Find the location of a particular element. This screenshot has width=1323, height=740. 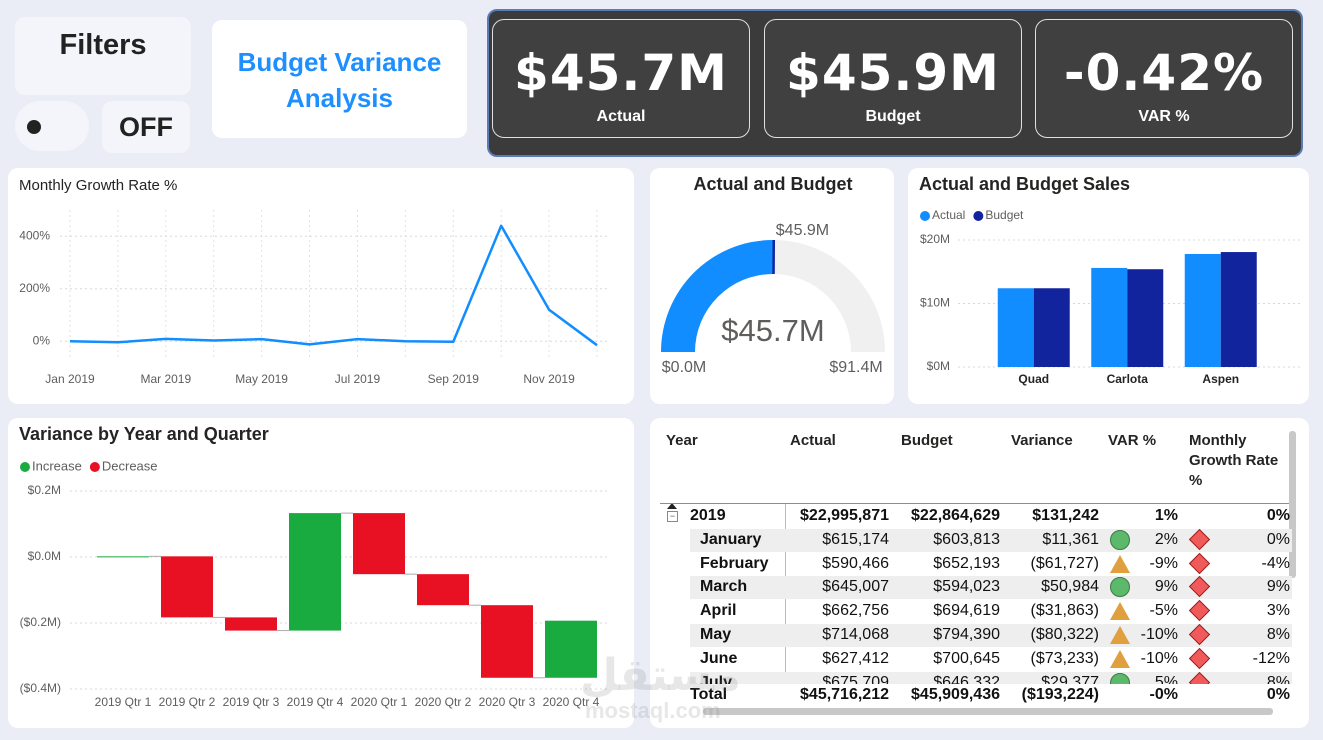

table-cell: $700,645 is located at coordinates (966, 658).